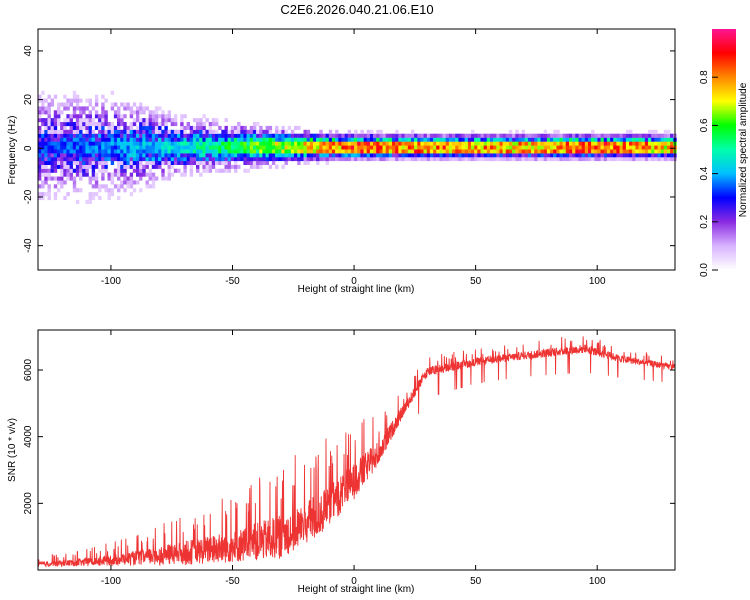 This screenshot has height=600, width=750. What do you see at coordinates (28, 369) in the screenshot?
I see `snr-ytick-label: 6000` at bounding box center [28, 369].